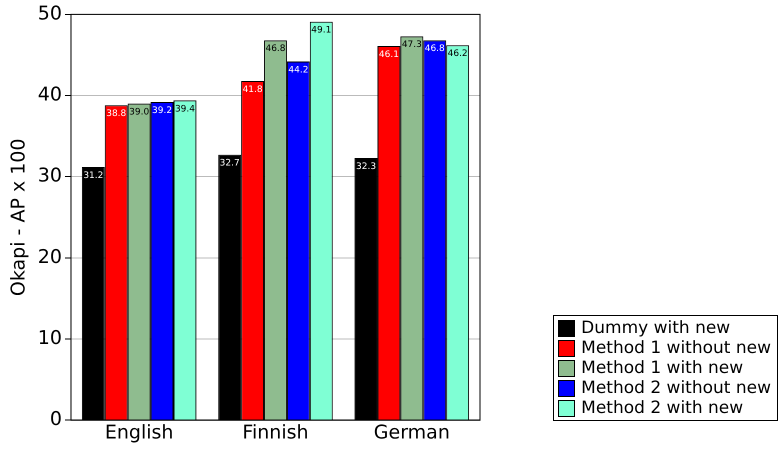  What do you see at coordinates (50, 13) in the screenshot?
I see `y-tick-label: 50` at bounding box center [50, 13].